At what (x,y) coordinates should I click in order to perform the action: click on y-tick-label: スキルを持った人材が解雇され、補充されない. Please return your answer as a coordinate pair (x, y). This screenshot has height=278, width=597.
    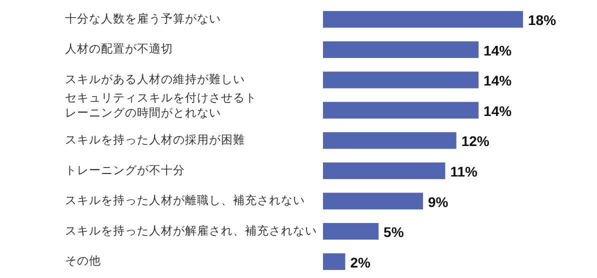
    Looking at the image, I should click on (191, 230).